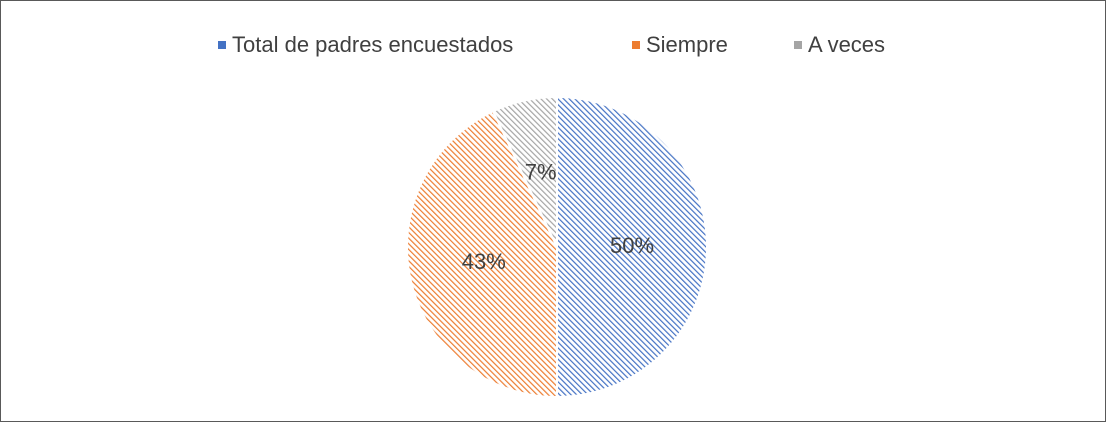  Describe the element at coordinates (484, 261) in the screenshot. I see `data-label: 43%` at that location.